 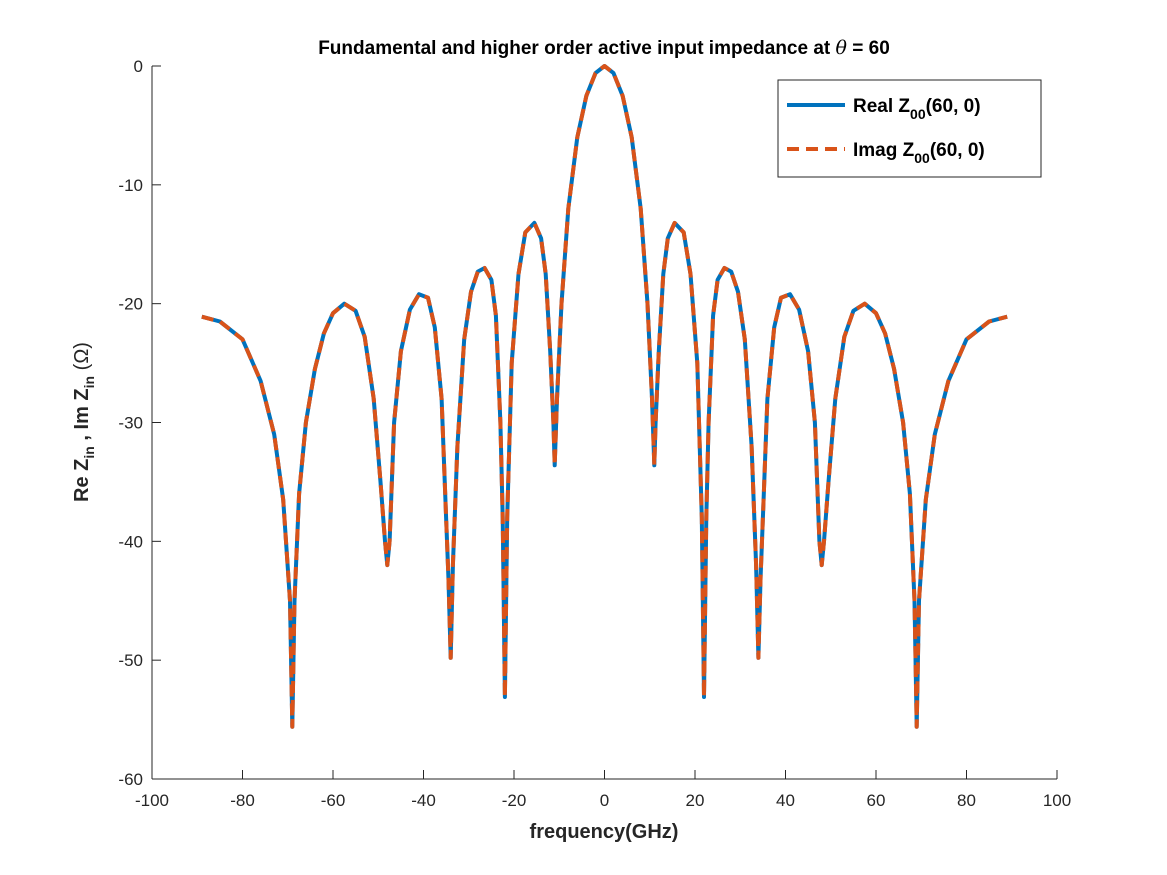 I want to click on y-axis-label-sub-in-2: in, so click(x=89, y=382).